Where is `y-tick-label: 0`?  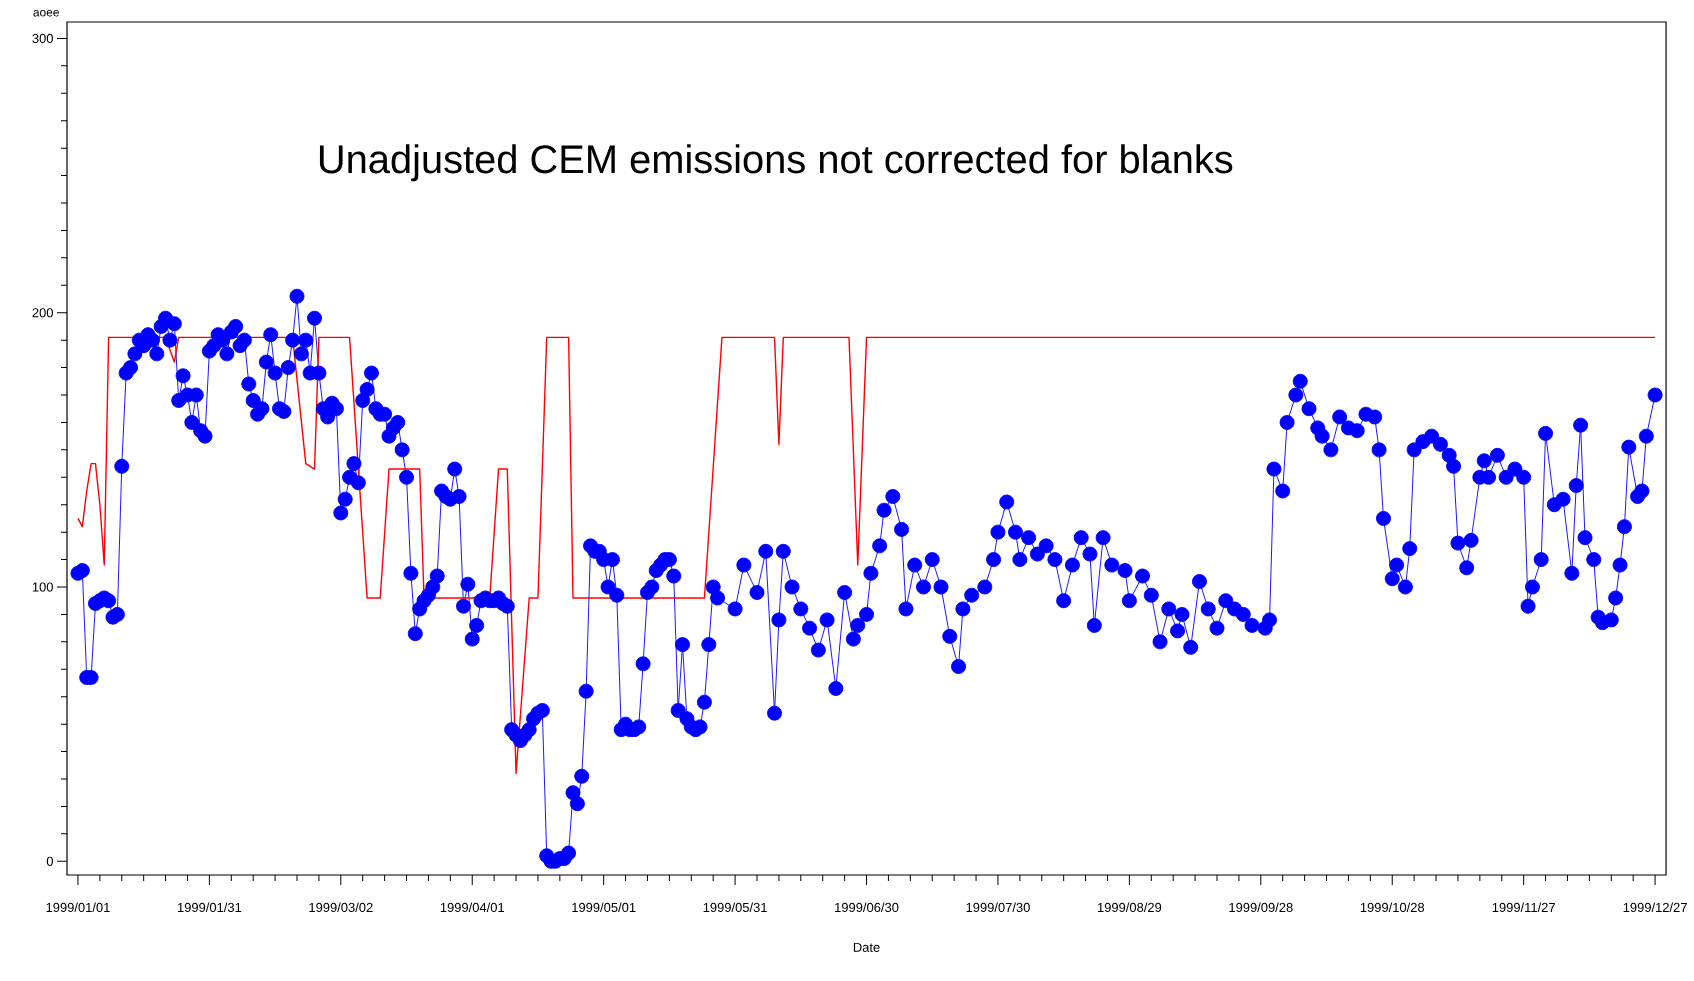 y-tick-label: 0 is located at coordinates (49, 861).